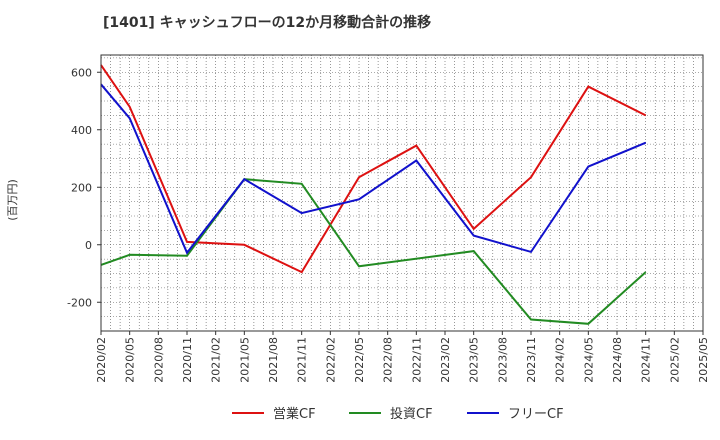 This screenshot has height=440, width=720. I want to click on x-tick-label: 2023/05, so click(474, 360).